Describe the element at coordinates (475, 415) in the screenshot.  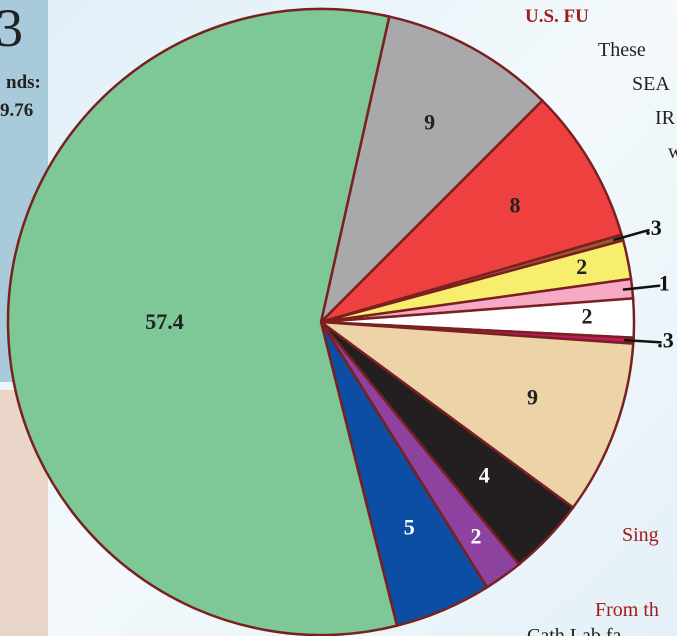
I see `pie-slice` at that location.